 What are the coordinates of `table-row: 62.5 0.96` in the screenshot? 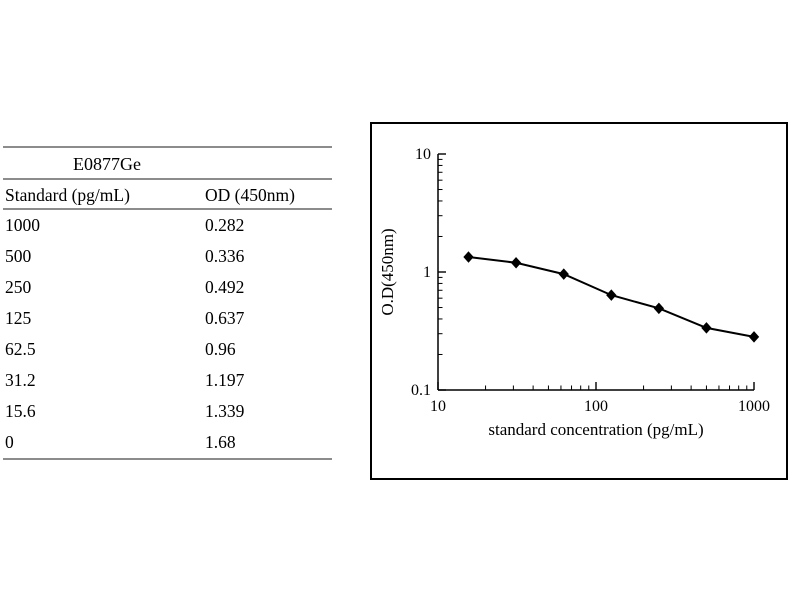 It's located at (167, 349).